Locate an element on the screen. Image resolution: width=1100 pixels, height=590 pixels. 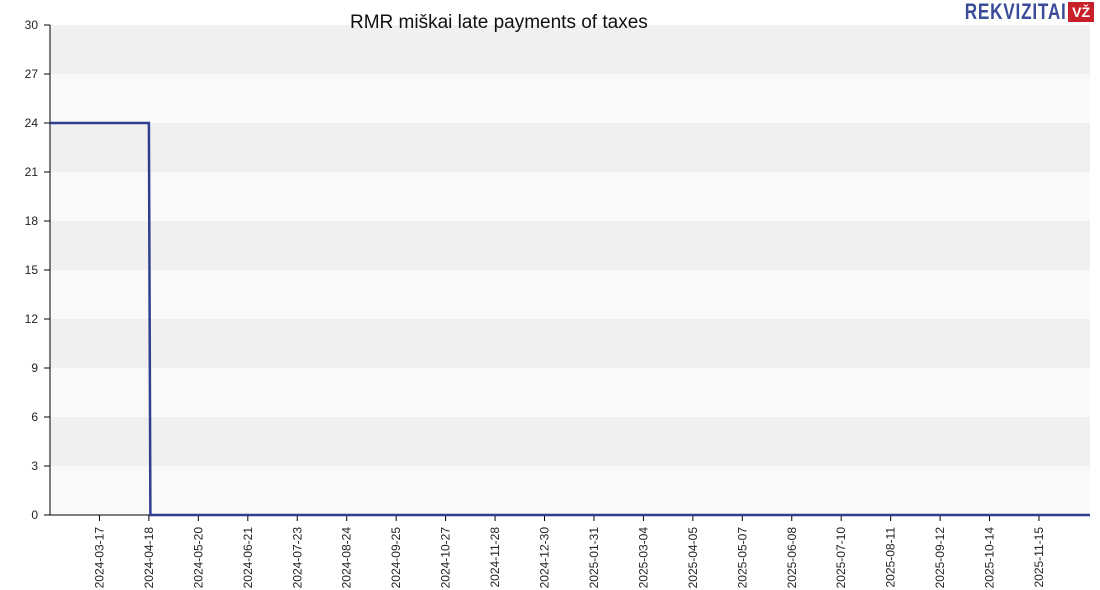
x-tick-label: 2025-11-15 is located at coordinates (1039, 557).